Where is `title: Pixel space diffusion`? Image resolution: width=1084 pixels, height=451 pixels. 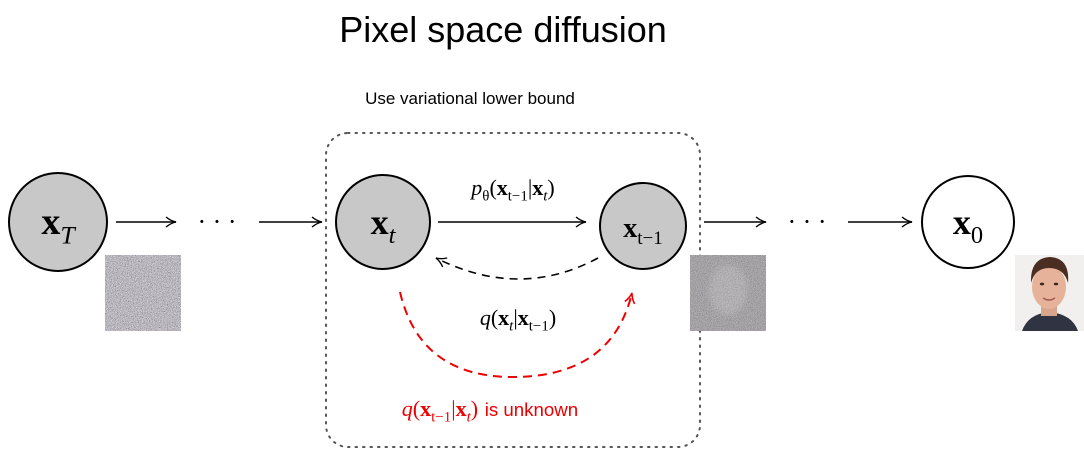 title: Pixel space diffusion is located at coordinates (503, 29).